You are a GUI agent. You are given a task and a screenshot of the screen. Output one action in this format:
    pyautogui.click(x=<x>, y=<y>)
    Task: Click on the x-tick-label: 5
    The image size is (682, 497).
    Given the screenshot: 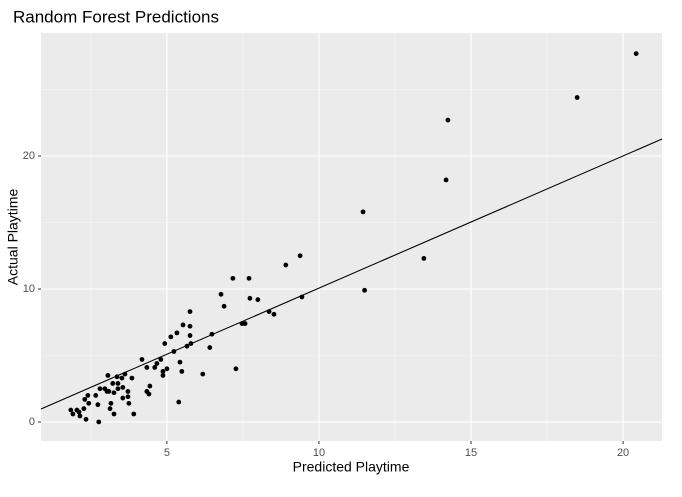 What is the action you would take?
    pyautogui.click(x=167, y=453)
    